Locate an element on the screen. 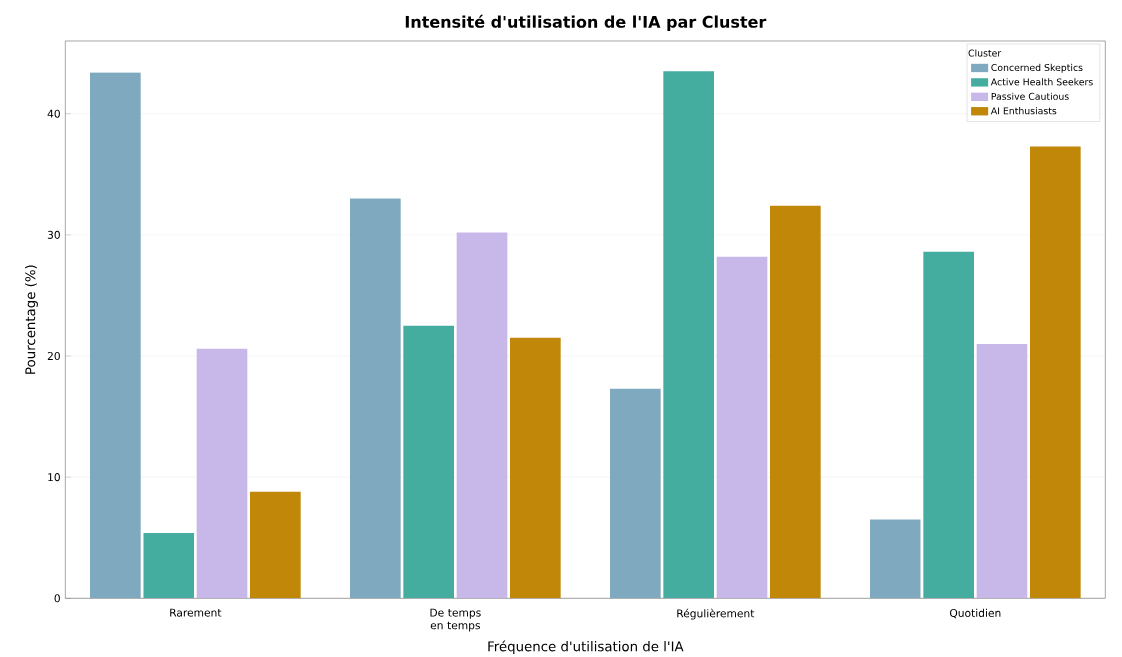 Image resolution: width=1122 pixels, height=657 pixels. chart-title: Intensité d'utilisation de l'IA par Cluster is located at coordinates (586, 22).